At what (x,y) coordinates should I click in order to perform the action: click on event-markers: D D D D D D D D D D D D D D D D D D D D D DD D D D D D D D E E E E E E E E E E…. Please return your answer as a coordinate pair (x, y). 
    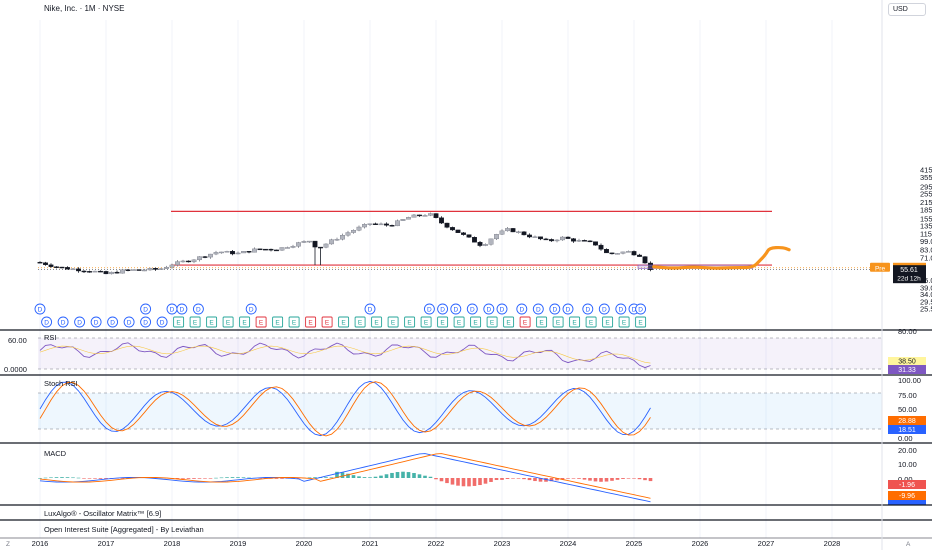
    Looking at the image, I should click on (340, 315).